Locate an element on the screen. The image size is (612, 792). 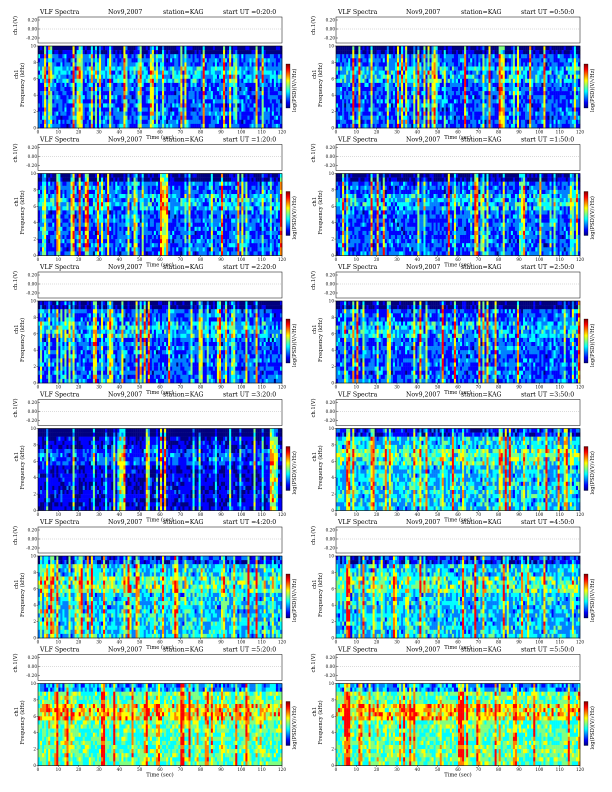
x-tick-label: 10 is located at coordinates (59, 132).